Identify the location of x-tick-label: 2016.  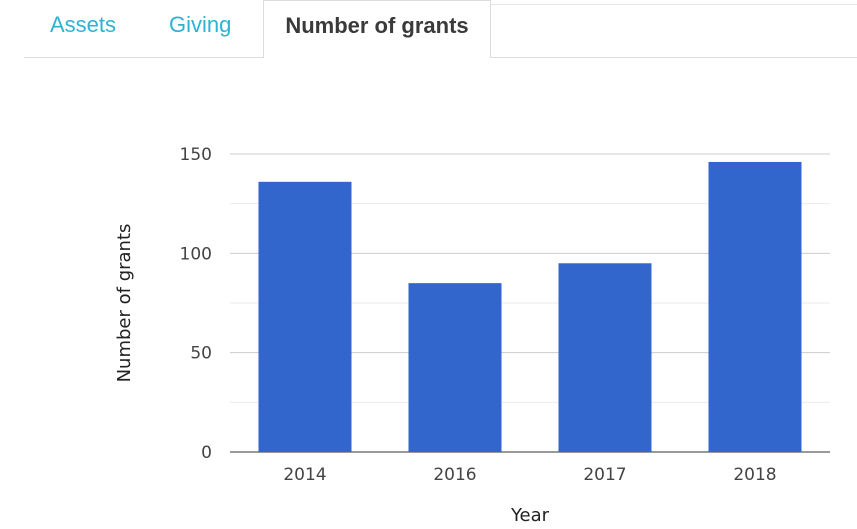
(454, 475).